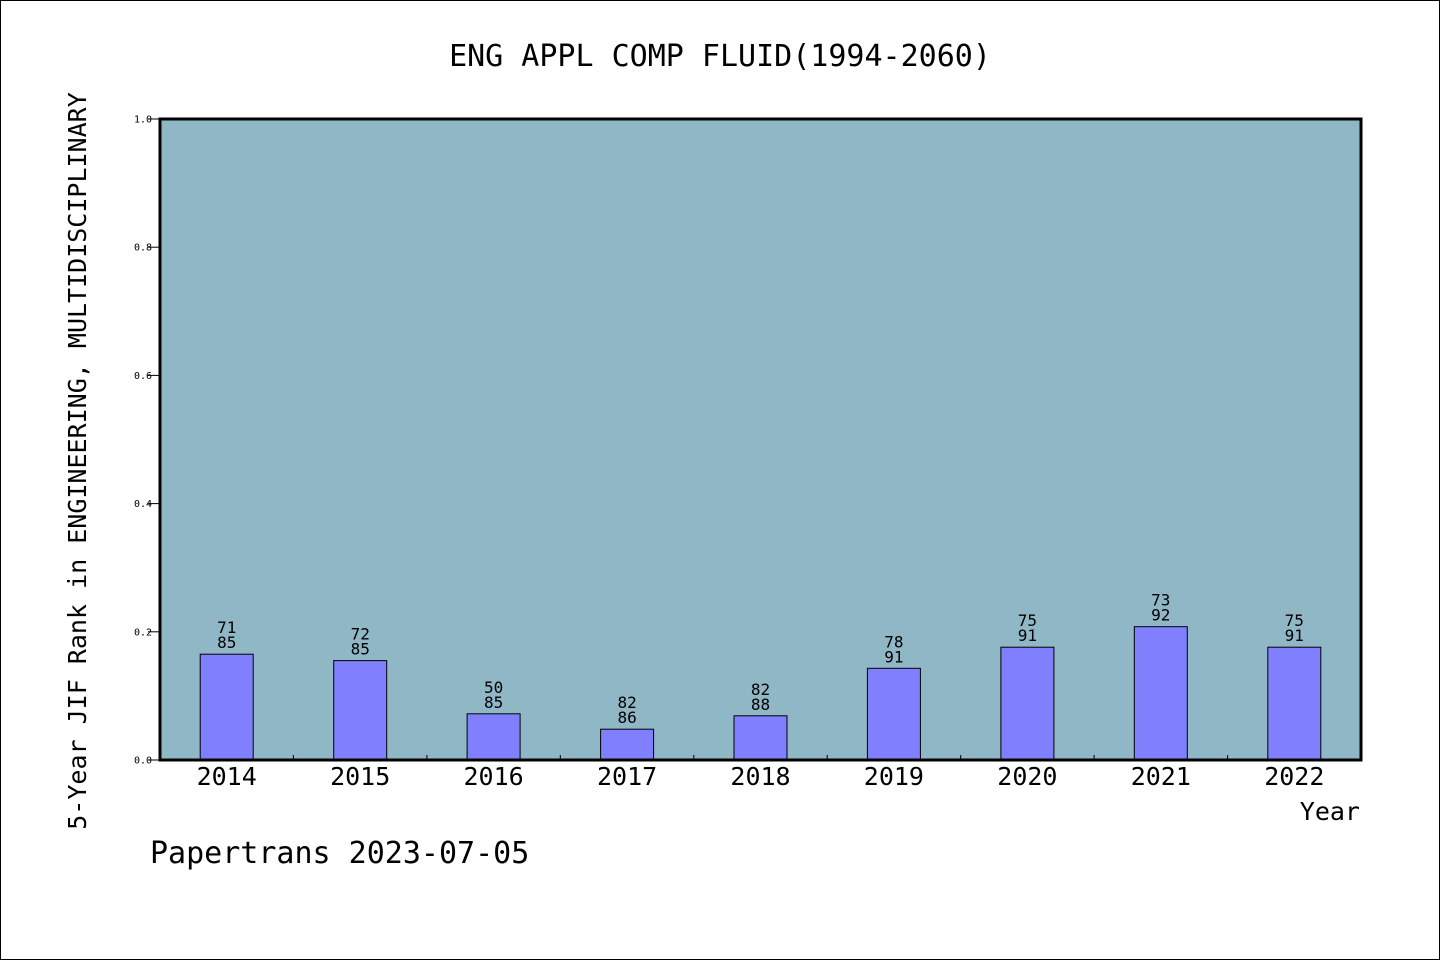 The image size is (1440, 960). I want to click on y-tick-label: 0.0, so click(143, 761).